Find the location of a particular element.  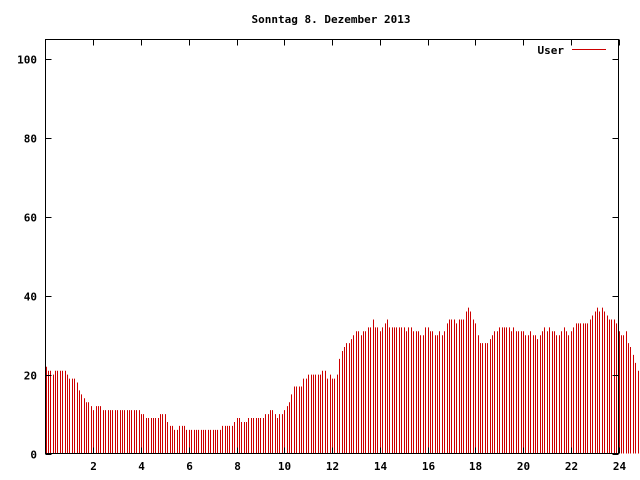

x-tick-label: 14 is located at coordinates (381, 466).